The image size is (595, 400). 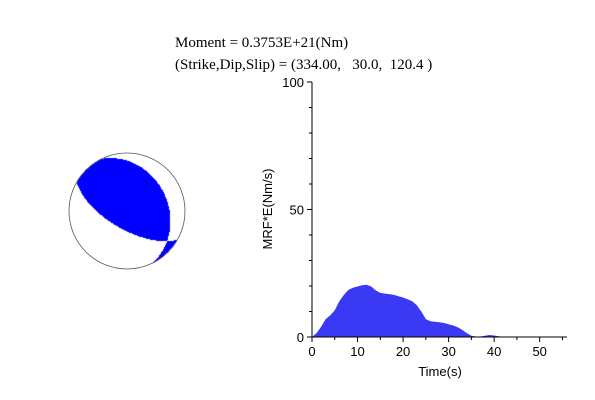 I want to click on beachball, so click(x=127, y=211).